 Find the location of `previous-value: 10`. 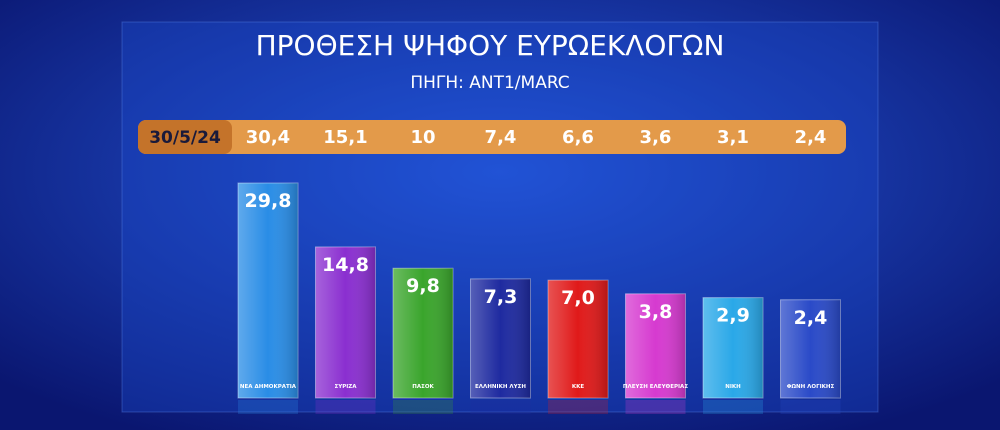

previous-value: 10 is located at coordinates (422, 137).